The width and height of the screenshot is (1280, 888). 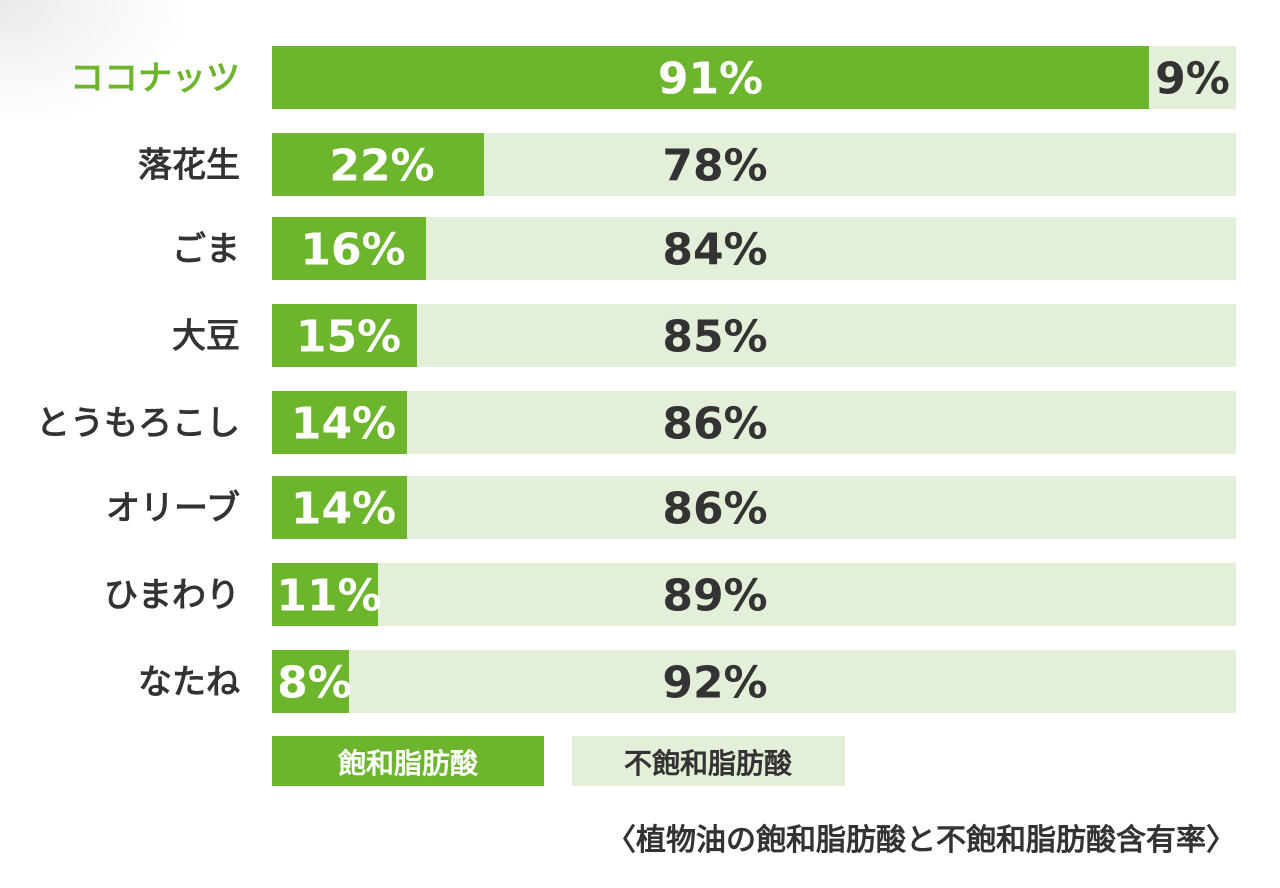 What do you see at coordinates (921, 840) in the screenshot?
I see `chart-caption: 〈植物油の飽和脂肪酸と不飽和脂肪酸含有率〉` at bounding box center [921, 840].